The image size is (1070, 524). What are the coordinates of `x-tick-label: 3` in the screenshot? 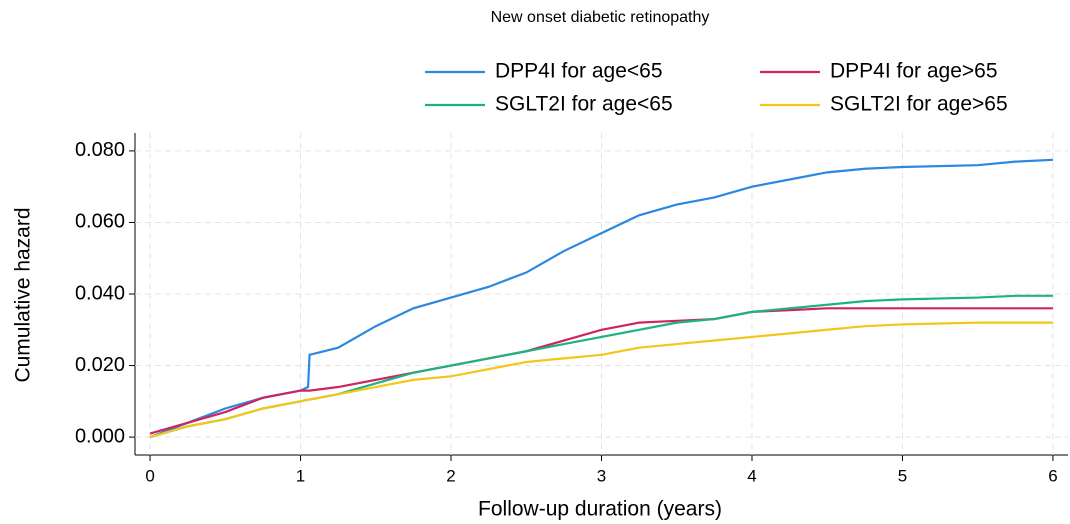 It's located at (601, 475).